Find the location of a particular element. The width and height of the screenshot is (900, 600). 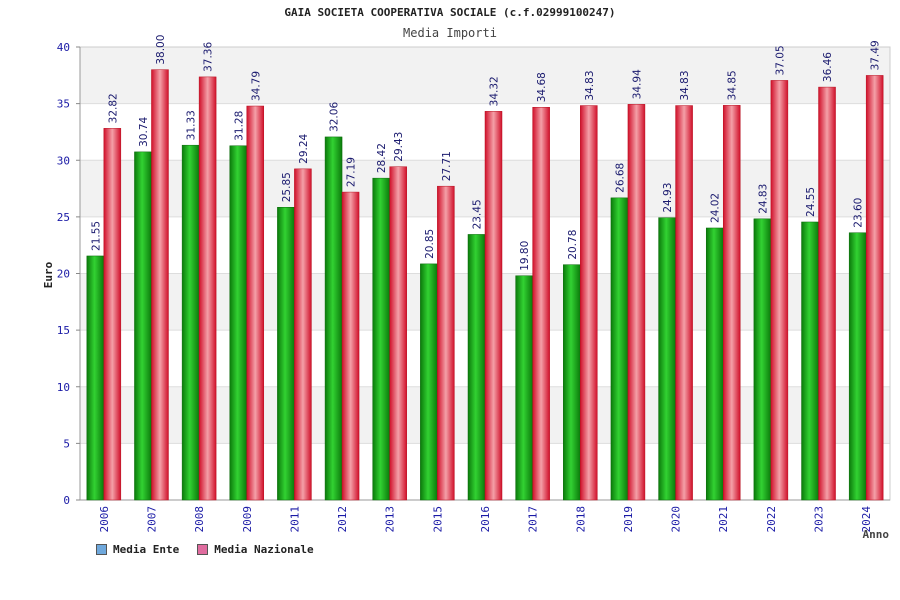

x-tick-label: 2013 is located at coordinates (390, 519).